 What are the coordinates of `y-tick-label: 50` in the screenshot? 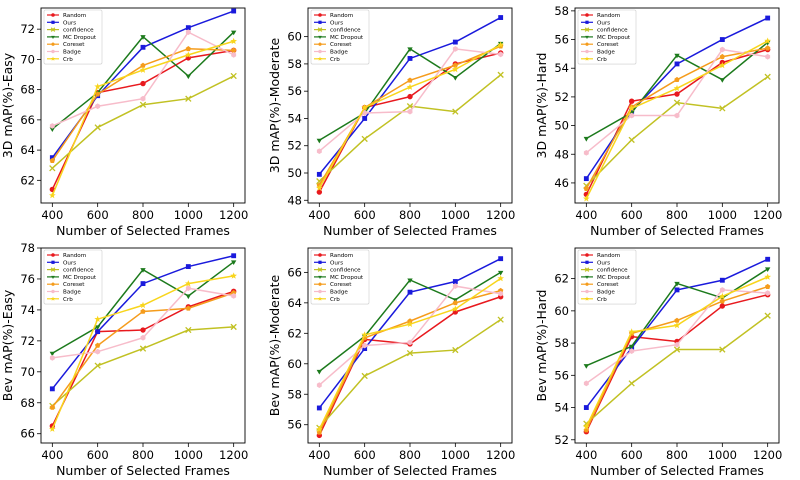 It's located at (294, 173).